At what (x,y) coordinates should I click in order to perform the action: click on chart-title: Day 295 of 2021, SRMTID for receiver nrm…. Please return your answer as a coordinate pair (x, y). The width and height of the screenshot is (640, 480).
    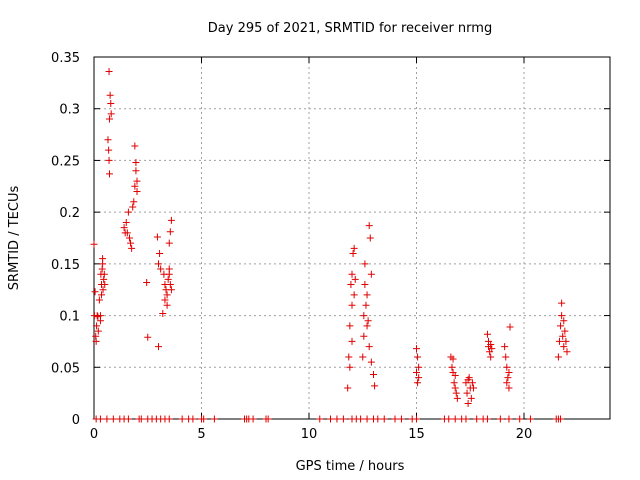
    Looking at the image, I should click on (350, 28).